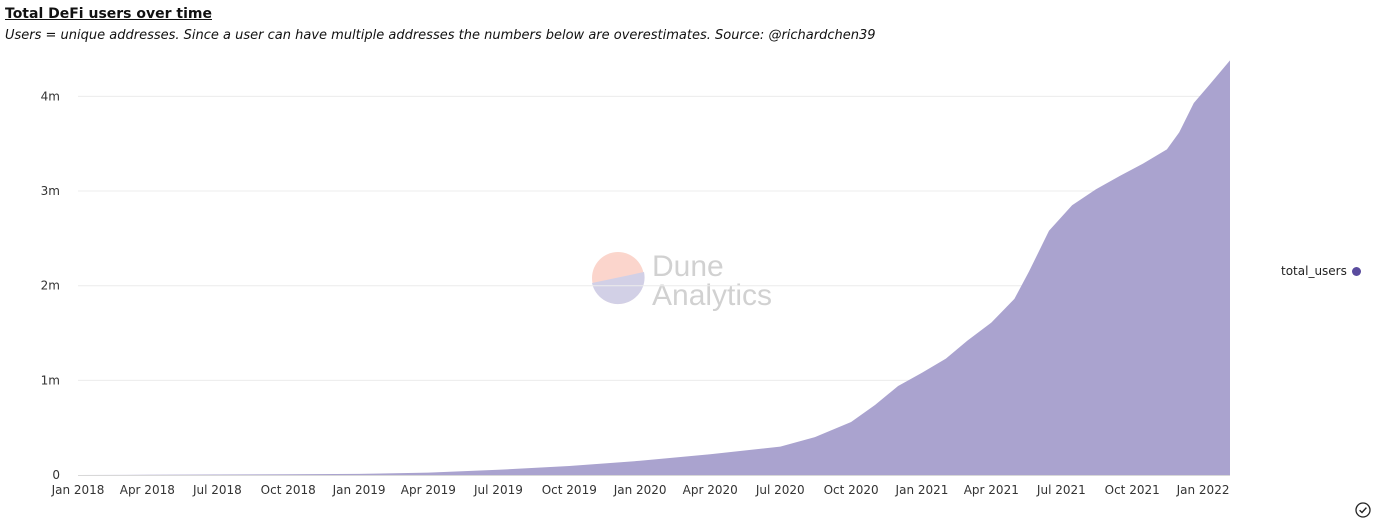 The height and width of the screenshot is (524, 1379). I want to click on x-tick-label: Jan 2019, so click(359, 490).